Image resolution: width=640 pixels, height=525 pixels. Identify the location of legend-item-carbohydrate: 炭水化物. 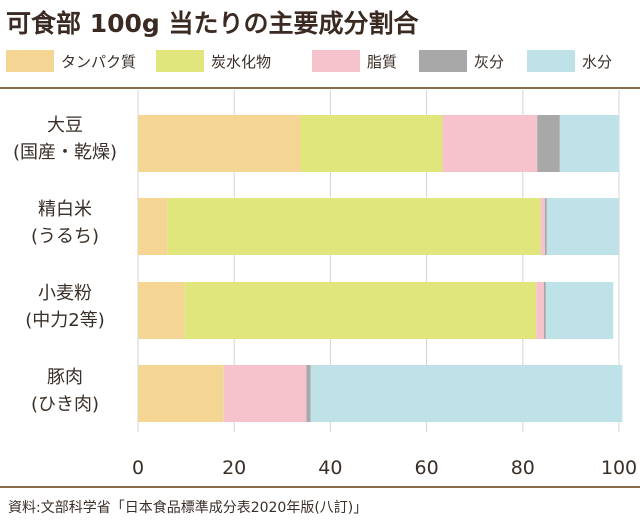
(234, 61).